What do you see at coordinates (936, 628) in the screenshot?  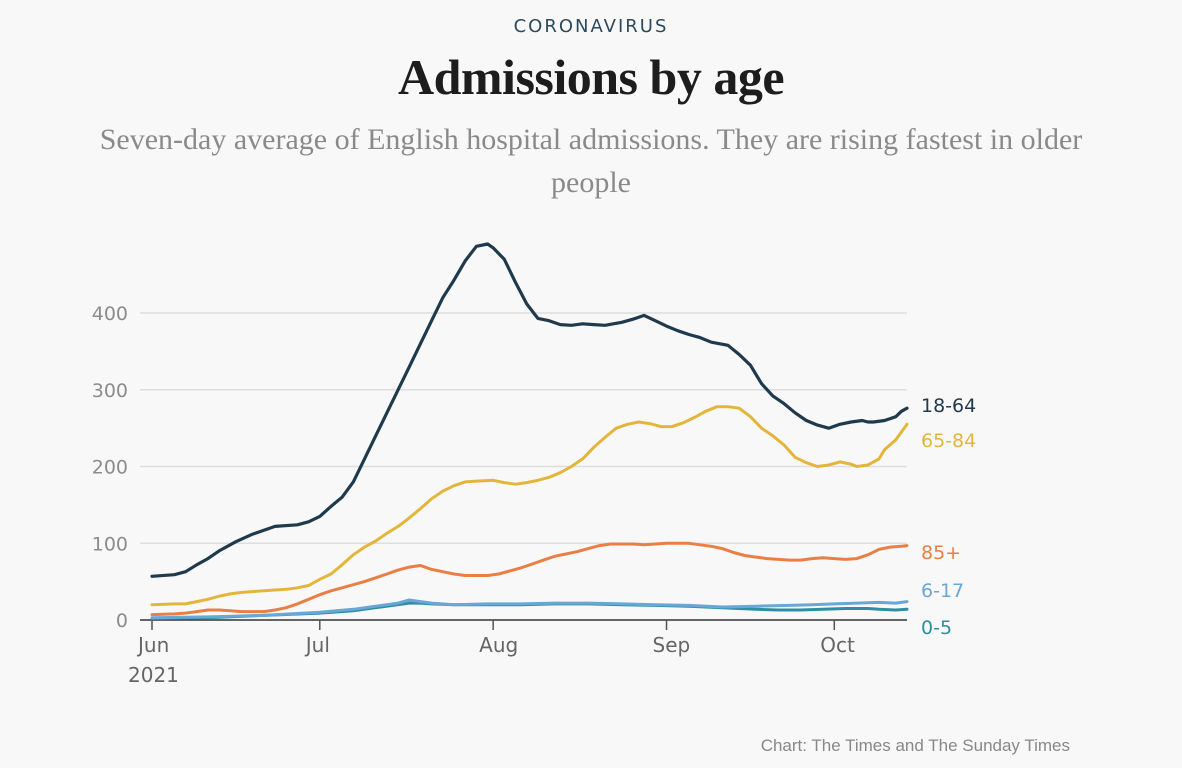 I see `series-label-0-5: 0-5` at bounding box center [936, 628].